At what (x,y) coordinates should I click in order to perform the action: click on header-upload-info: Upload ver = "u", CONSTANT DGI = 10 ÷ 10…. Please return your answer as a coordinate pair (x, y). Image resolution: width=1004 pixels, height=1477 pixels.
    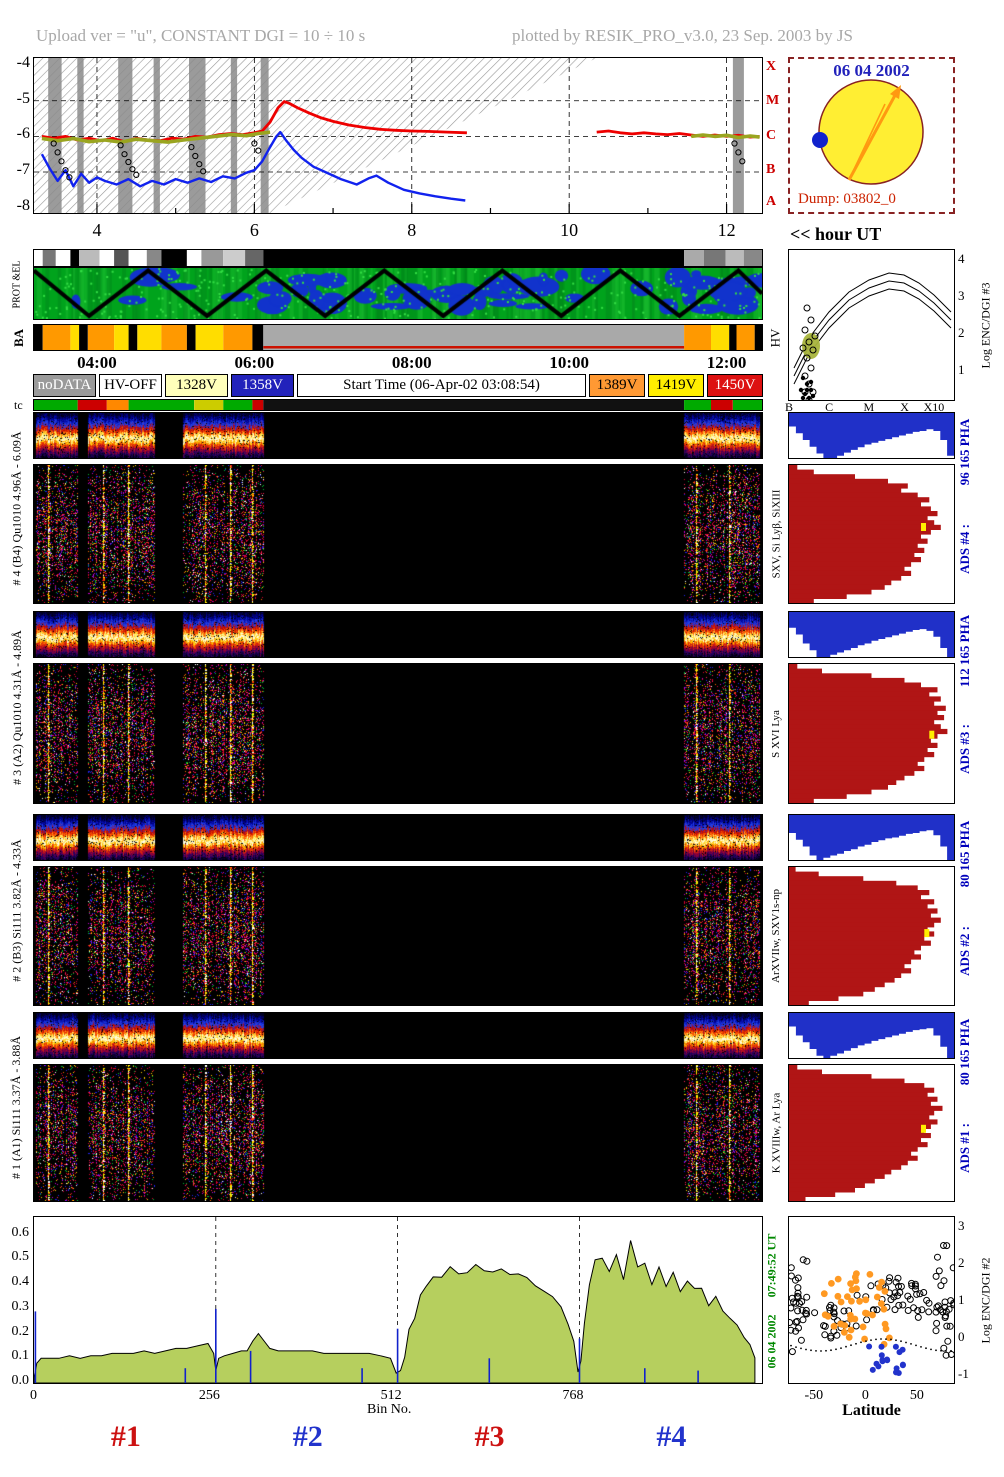
    Looking at the image, I should click on (201, 35).